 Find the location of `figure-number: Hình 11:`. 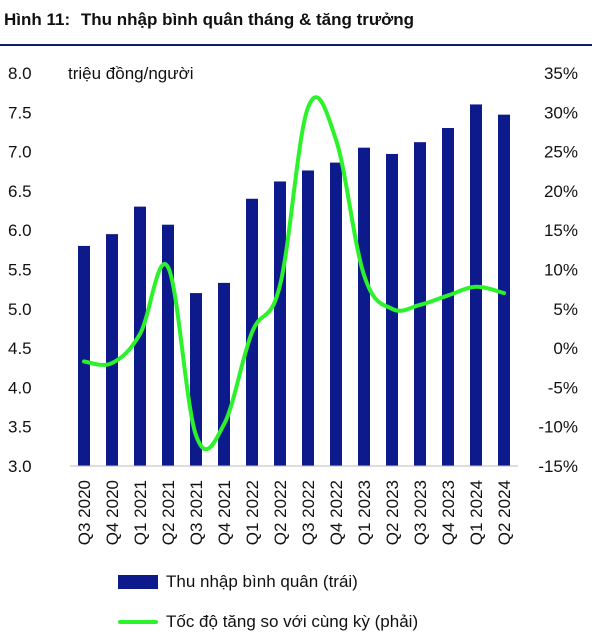

figure-number: Hình 11: is located at coordinates (37, 19).